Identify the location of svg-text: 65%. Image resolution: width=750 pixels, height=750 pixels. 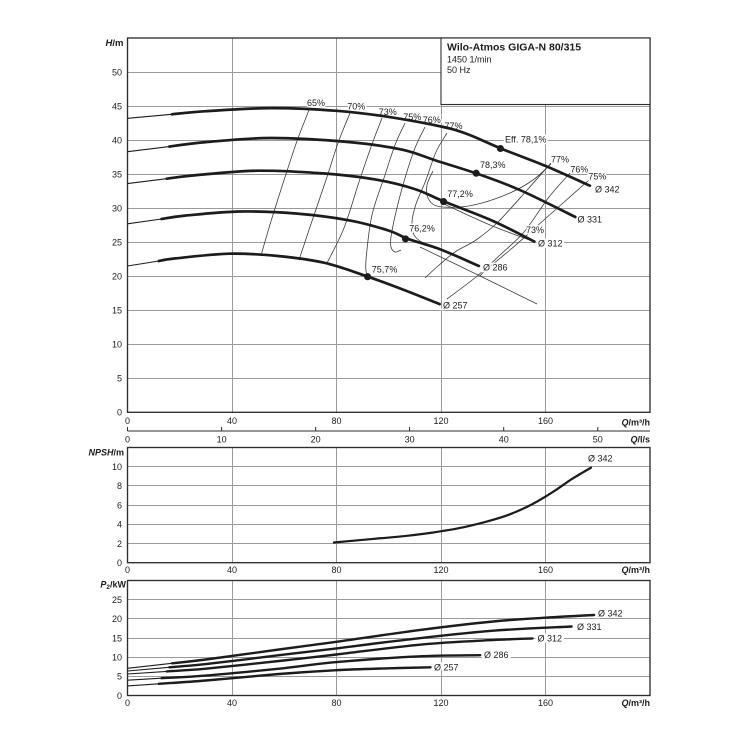
(316, 103).